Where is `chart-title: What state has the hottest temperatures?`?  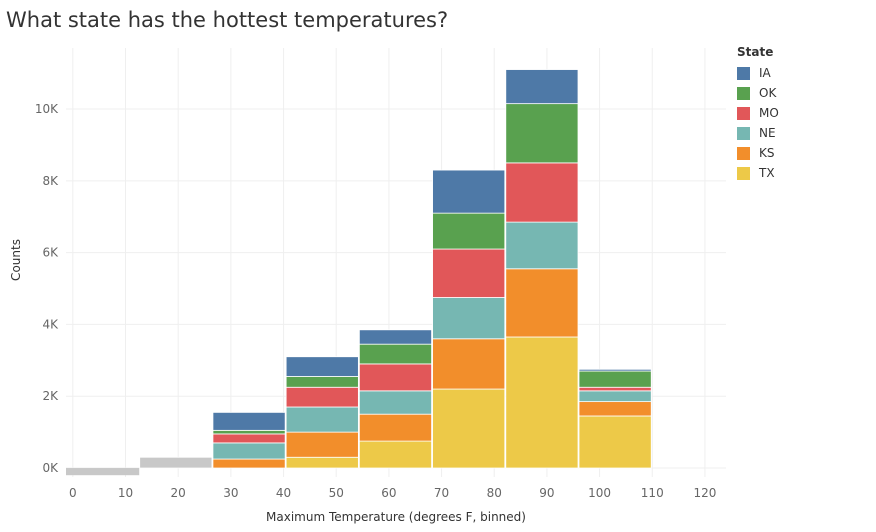 chart-title: What state has the hottest temperatures? is located at coordinates (227, 20).